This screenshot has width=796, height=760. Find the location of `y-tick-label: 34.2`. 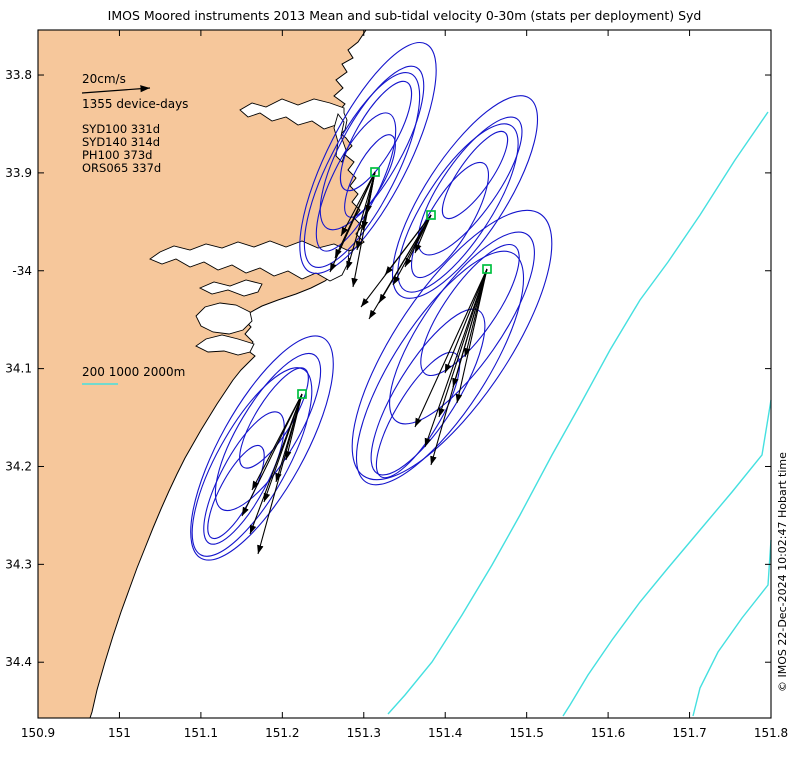

y-tick-label: 34.2 is located at coordinates (18, 466).